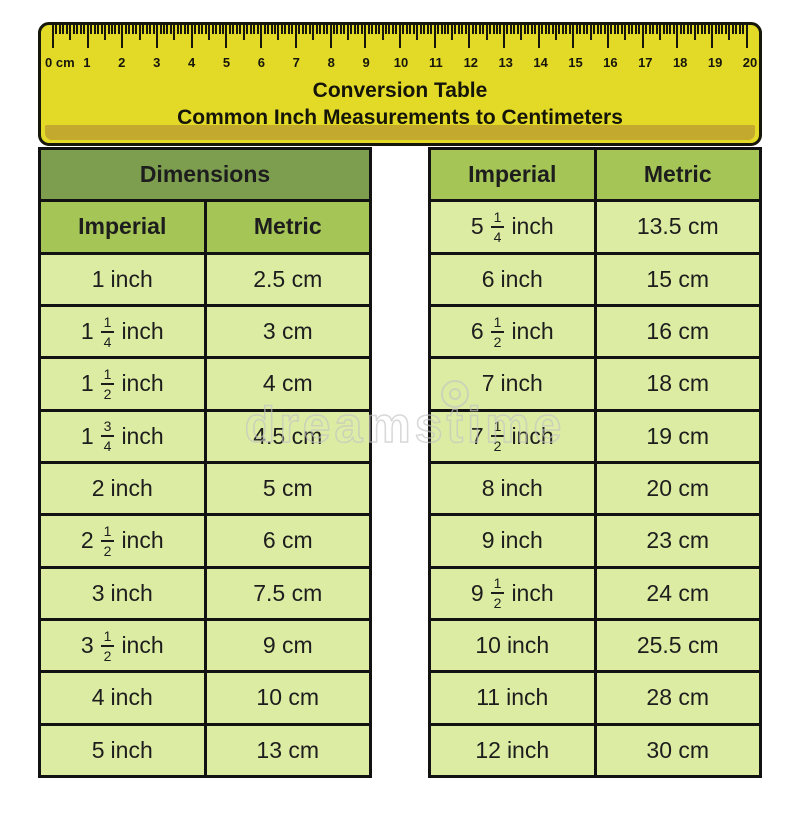 Image resolution: width=800 pixels, height=829 pixels. What do you see at coordinates (514, 175) in the screenshot?
I see `imperial-column-header: Imperial` at bounding box center [514, 175].